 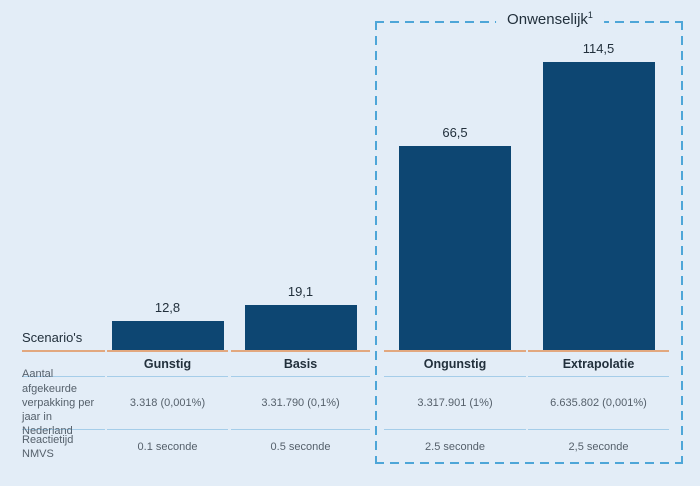 I want to click on chart-area-ongunstig: 66,5, so click(x=455, y=176).